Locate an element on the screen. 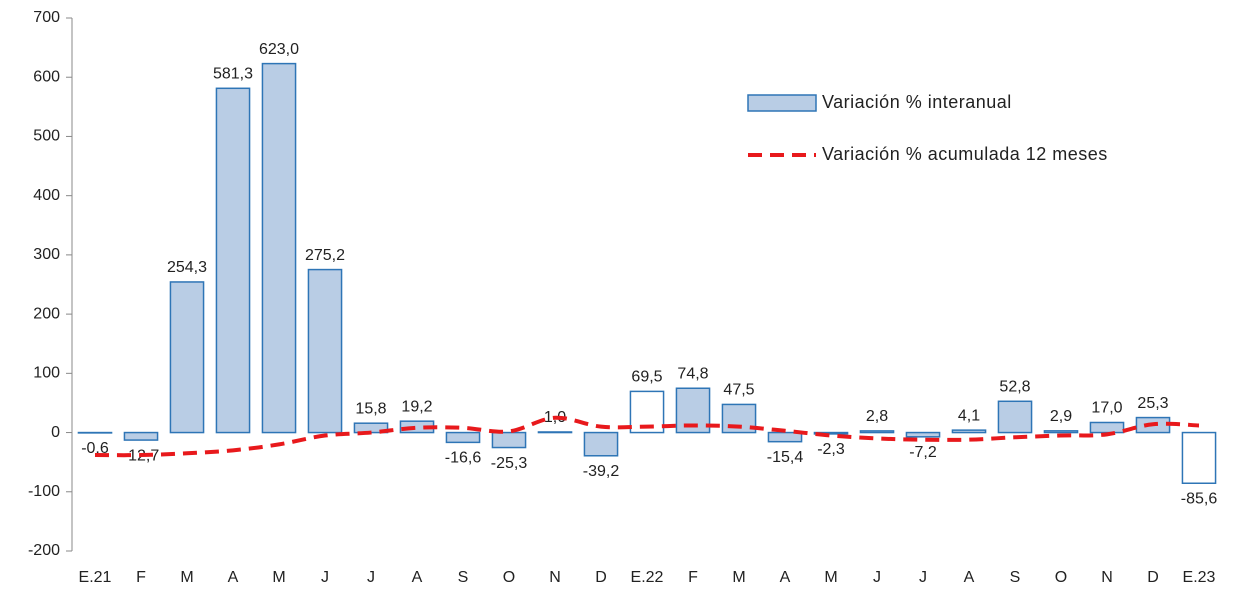  data-label: -25,3 is located at coordinates (509, 463).